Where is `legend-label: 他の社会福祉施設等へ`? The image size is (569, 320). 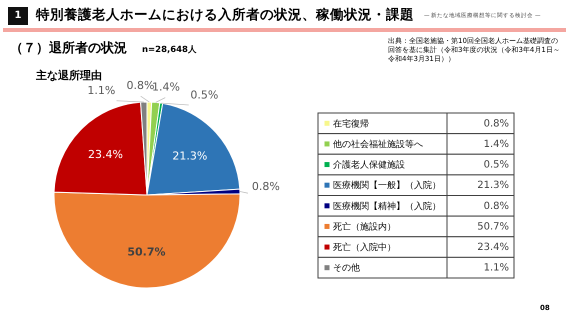 legend-label: 他の社会福祉施設等へ is located at coordinates (378, 144).